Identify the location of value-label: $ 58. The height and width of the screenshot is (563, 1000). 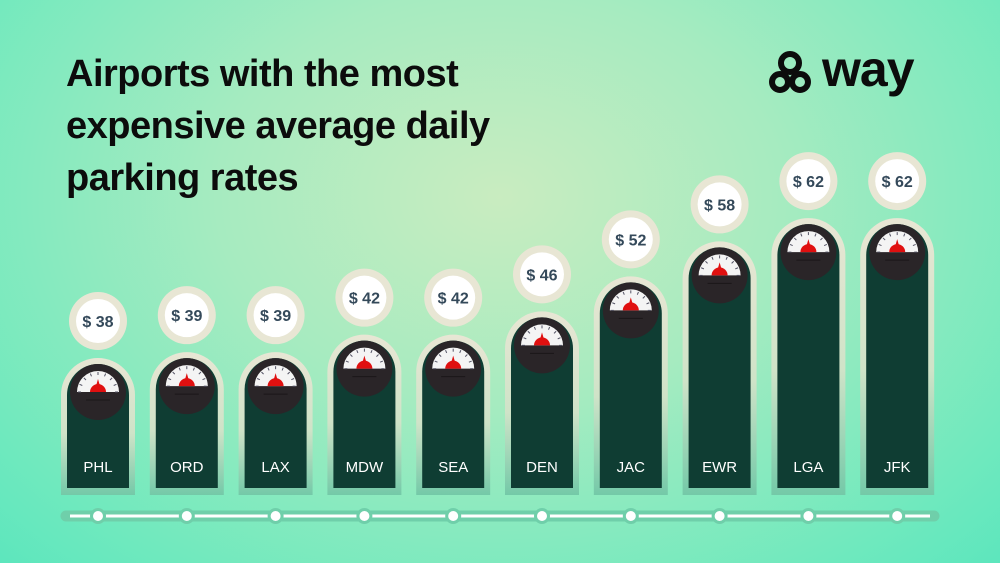
(719, 205).